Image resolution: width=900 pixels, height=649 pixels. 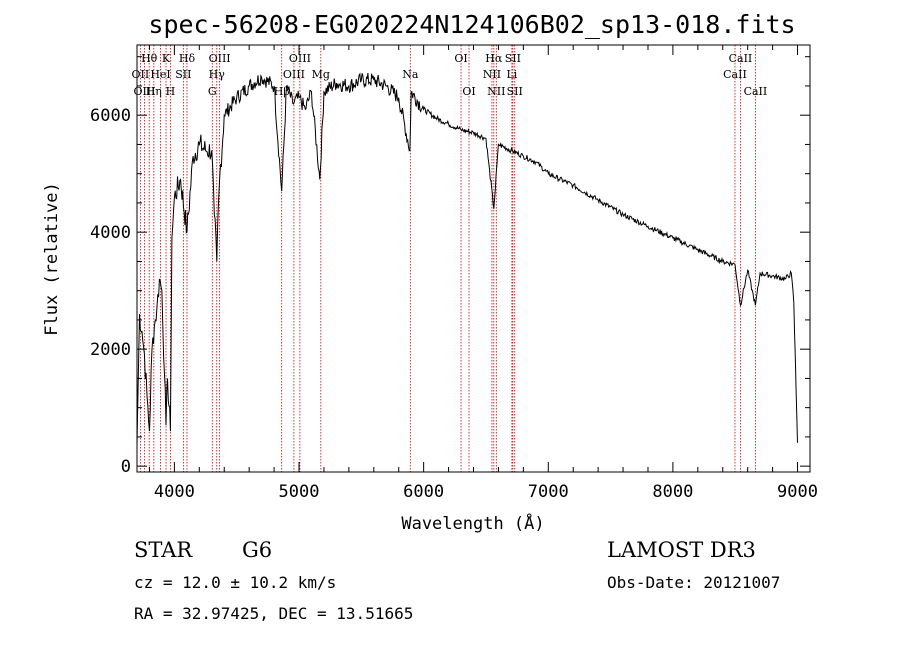 What do you see at coordinates (110, 350) in the screenshot?
I see `y-tick-label: 2000` at bounding box center [110, 350].